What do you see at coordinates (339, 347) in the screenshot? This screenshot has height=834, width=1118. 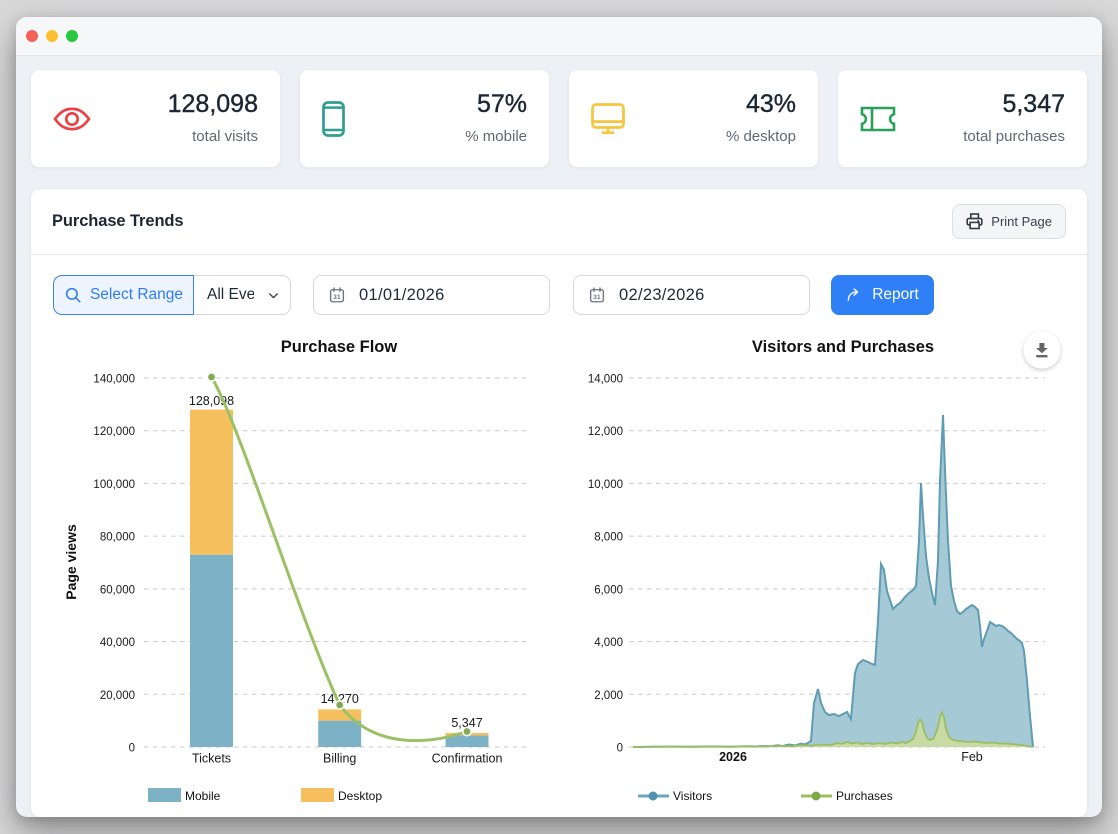 I see `svg-text: Purchase Flow` at bounding box center [339, 347].